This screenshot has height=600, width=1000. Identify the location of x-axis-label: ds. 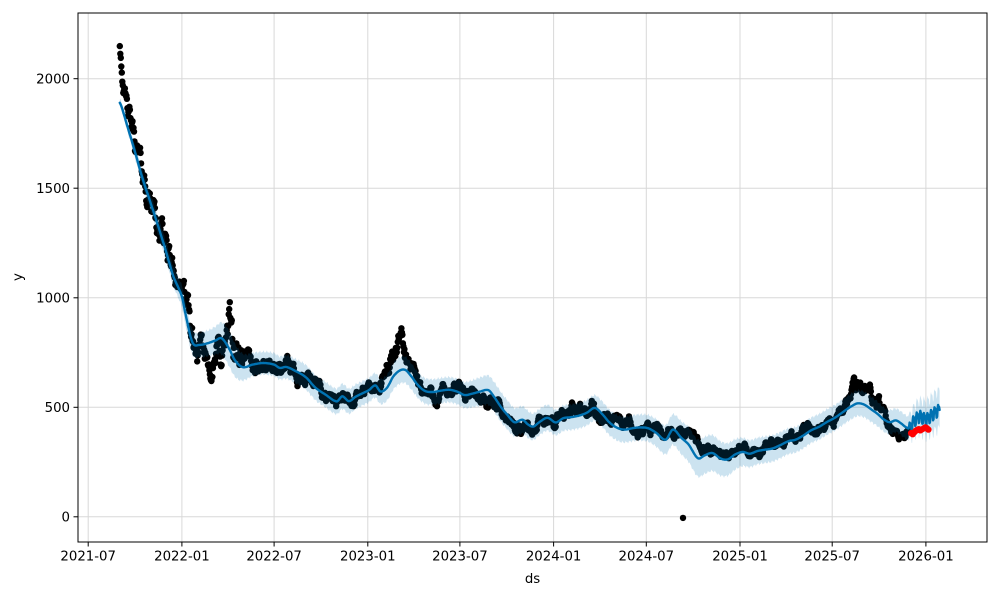
(532, 579).